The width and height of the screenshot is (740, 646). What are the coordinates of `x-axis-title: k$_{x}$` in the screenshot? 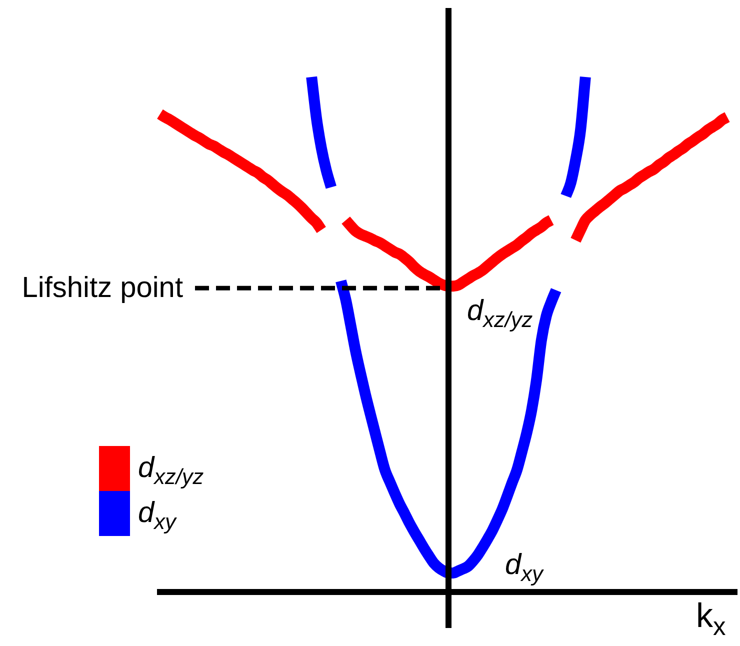 It's located at (711, 619).